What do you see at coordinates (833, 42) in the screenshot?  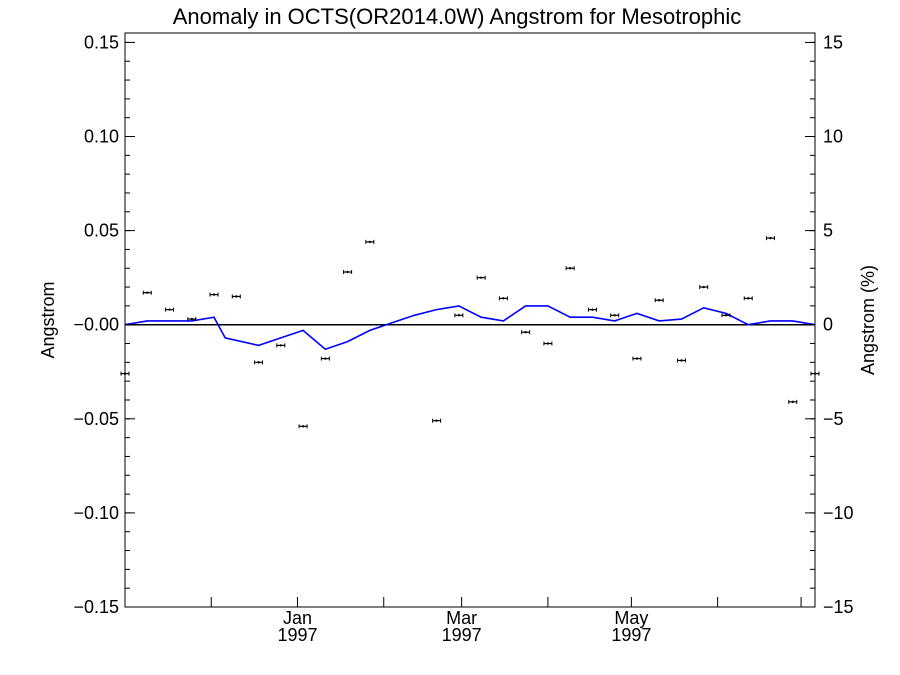 I see `y2-tick-label: 15` at bounding box center [833, 42].